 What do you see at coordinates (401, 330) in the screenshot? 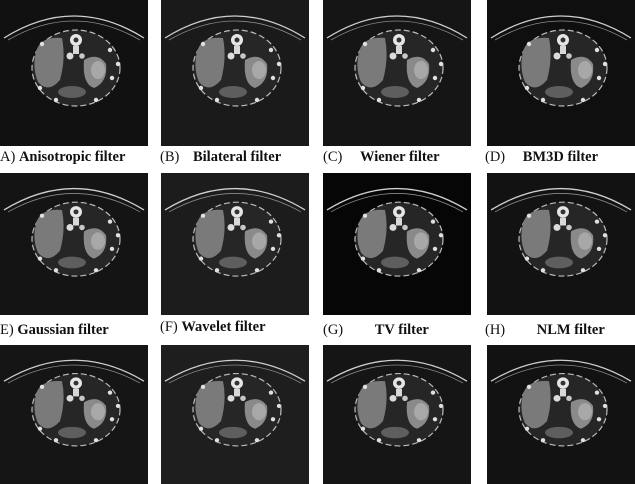
I see `caption-name: TV filter` at bounding box center [401, 330].